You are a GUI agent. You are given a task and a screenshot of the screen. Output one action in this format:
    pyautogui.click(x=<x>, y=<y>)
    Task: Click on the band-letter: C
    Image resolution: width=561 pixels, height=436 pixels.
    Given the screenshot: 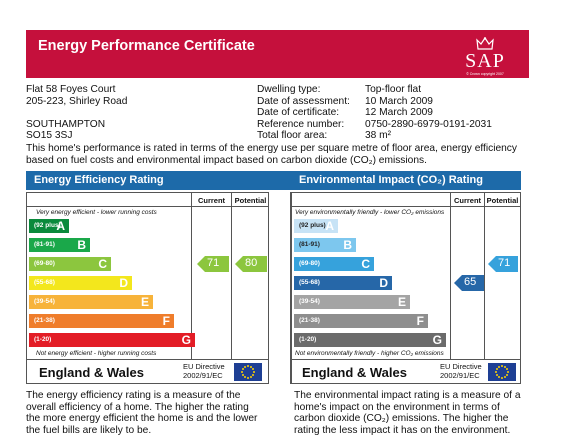 What is the action you would take?
    pyautogui.click(x=365, y=264)
    